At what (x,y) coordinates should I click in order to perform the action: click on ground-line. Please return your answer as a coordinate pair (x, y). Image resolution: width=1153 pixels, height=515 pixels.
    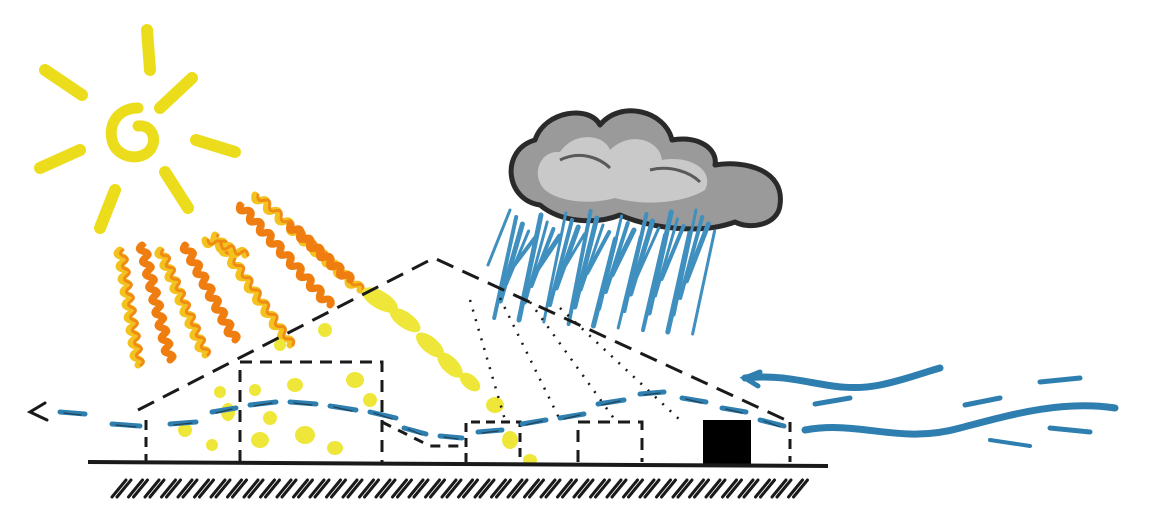
    Looking at the image, I should click on (458, 479).